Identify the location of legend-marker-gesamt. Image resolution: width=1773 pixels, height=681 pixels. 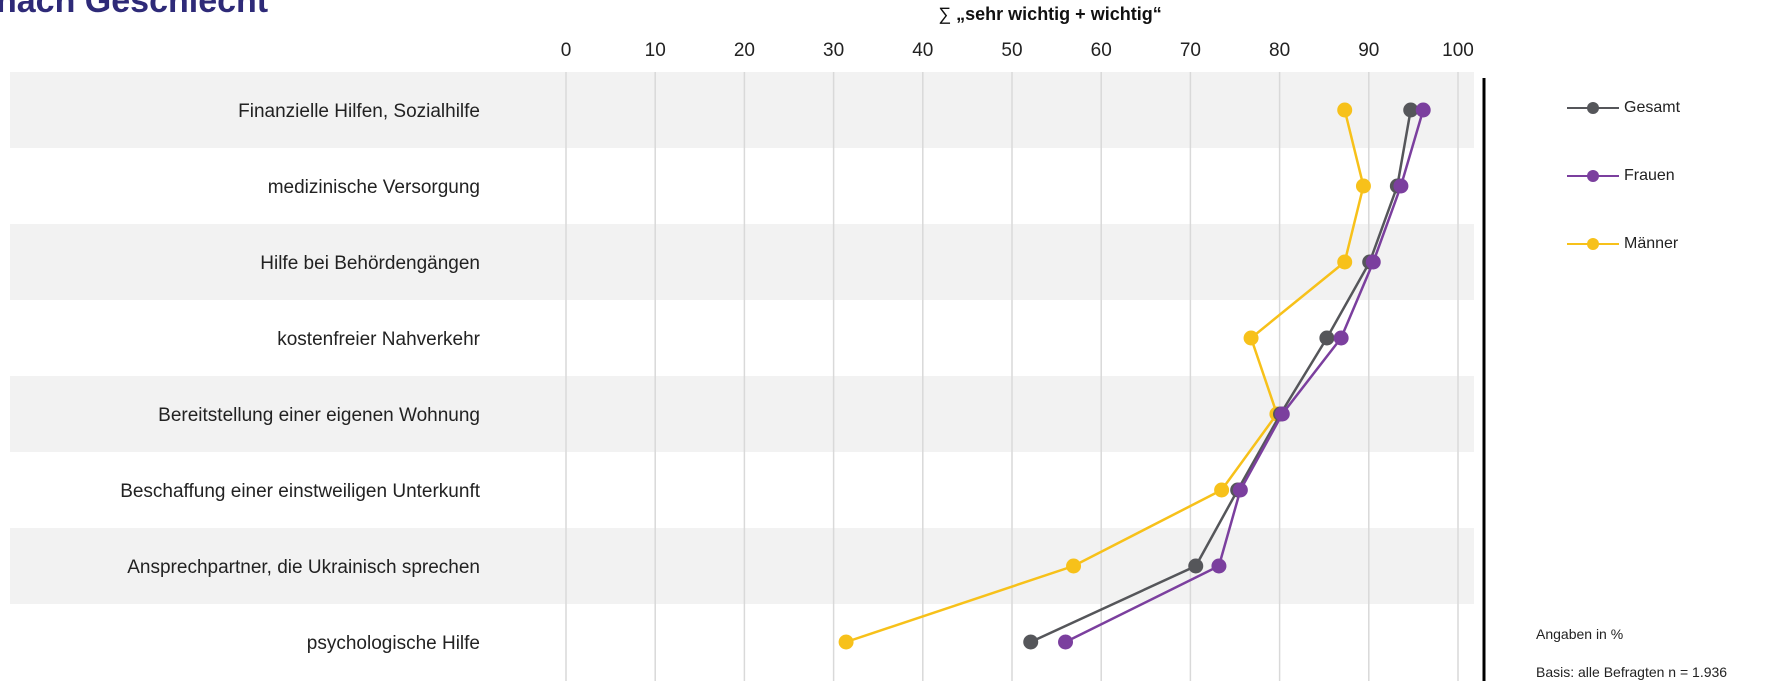
(1593, 108).